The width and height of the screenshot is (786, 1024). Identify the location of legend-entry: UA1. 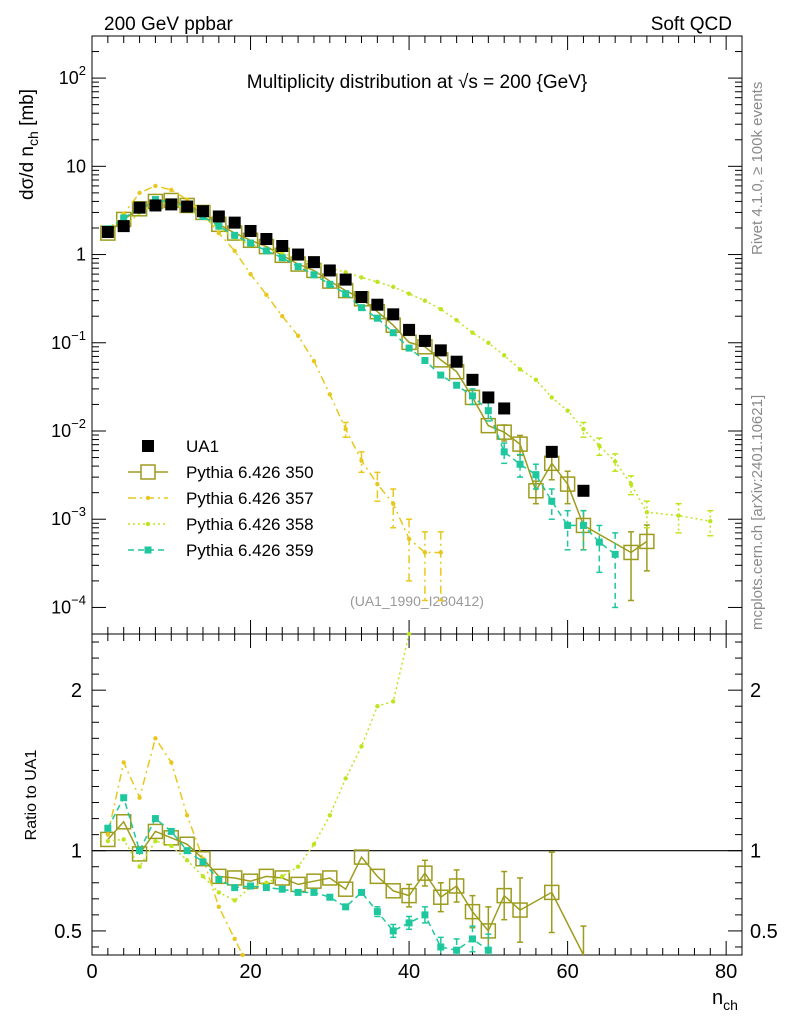
(180, 446).